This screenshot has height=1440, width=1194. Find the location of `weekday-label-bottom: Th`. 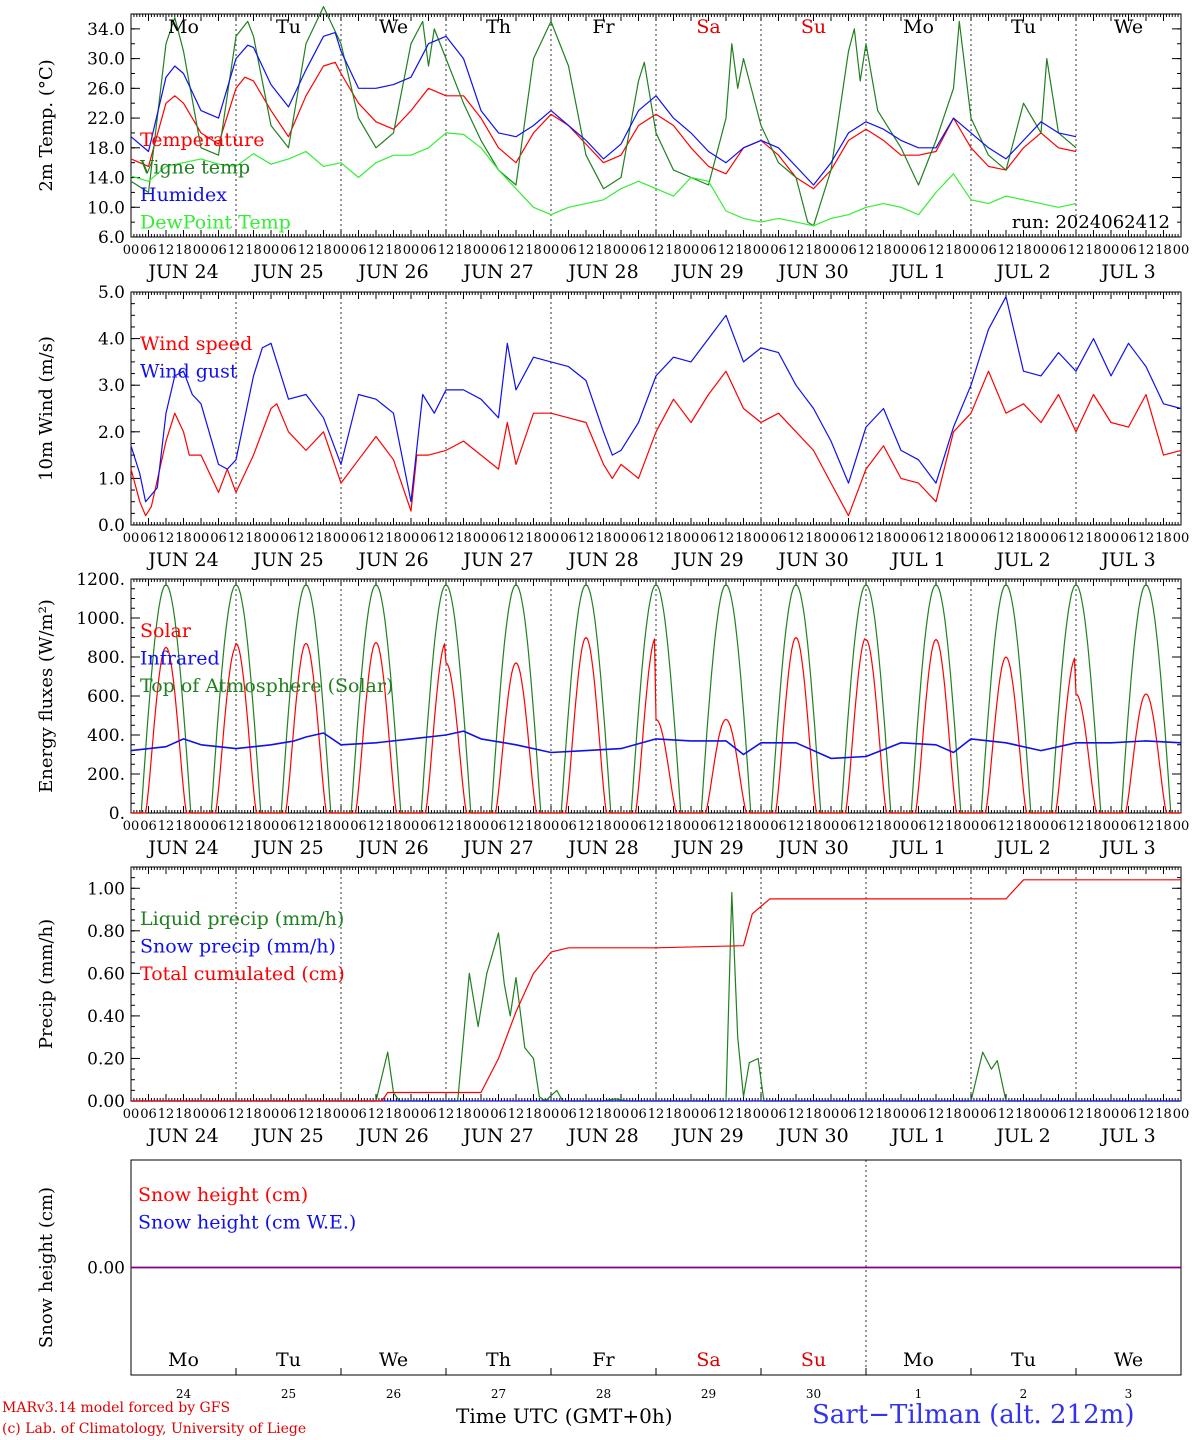

weekday-label-bottom: Th is located at coordinates (498, 1360).